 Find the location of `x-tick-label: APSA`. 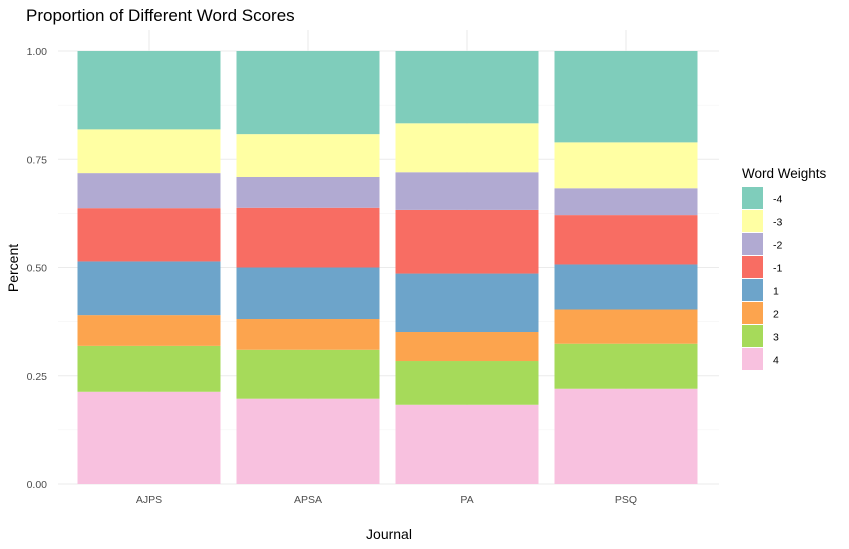

x-tick-label: APSA is located at coordinates (308, 500).